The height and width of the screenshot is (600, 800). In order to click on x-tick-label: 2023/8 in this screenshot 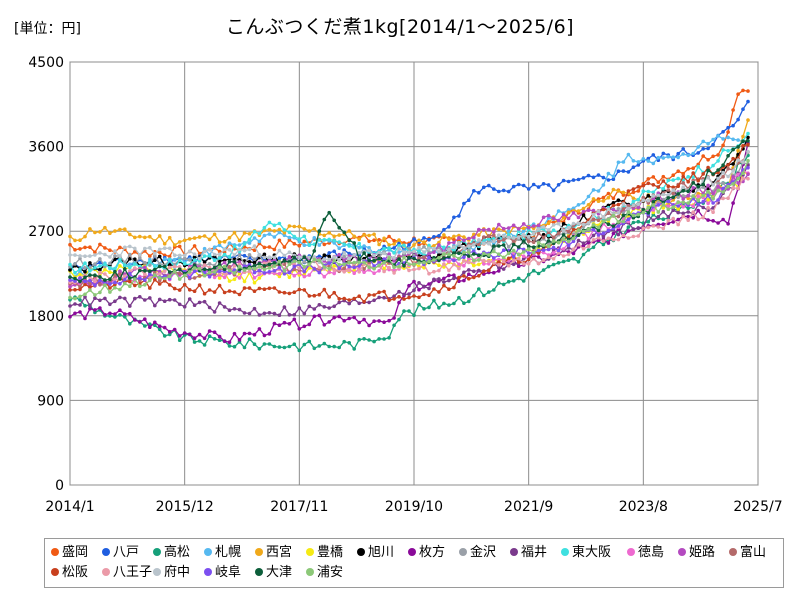, I will do `click(643, 507)`.